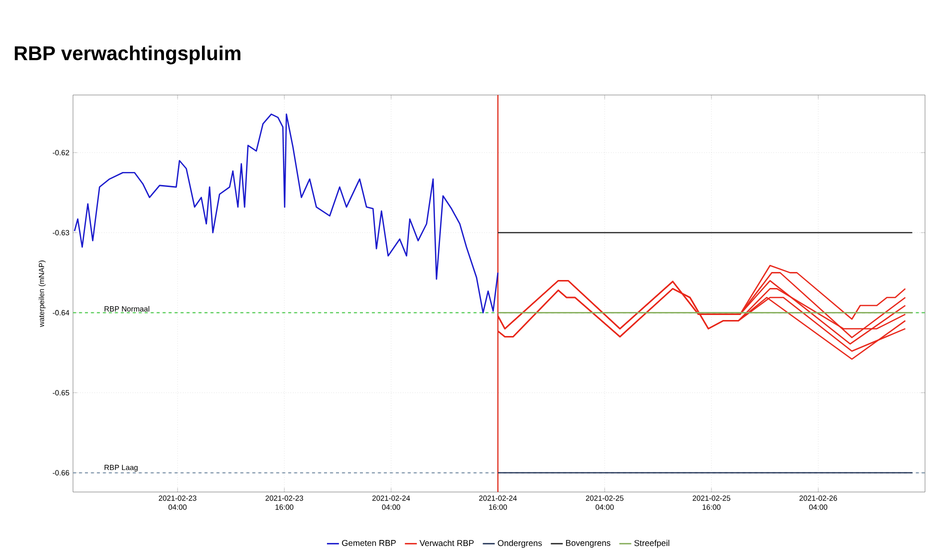  What do you see at coordinates (520, 544) in the screenshot?
I see `legend-label: Ondergrens` at bounding box center [520, 544].